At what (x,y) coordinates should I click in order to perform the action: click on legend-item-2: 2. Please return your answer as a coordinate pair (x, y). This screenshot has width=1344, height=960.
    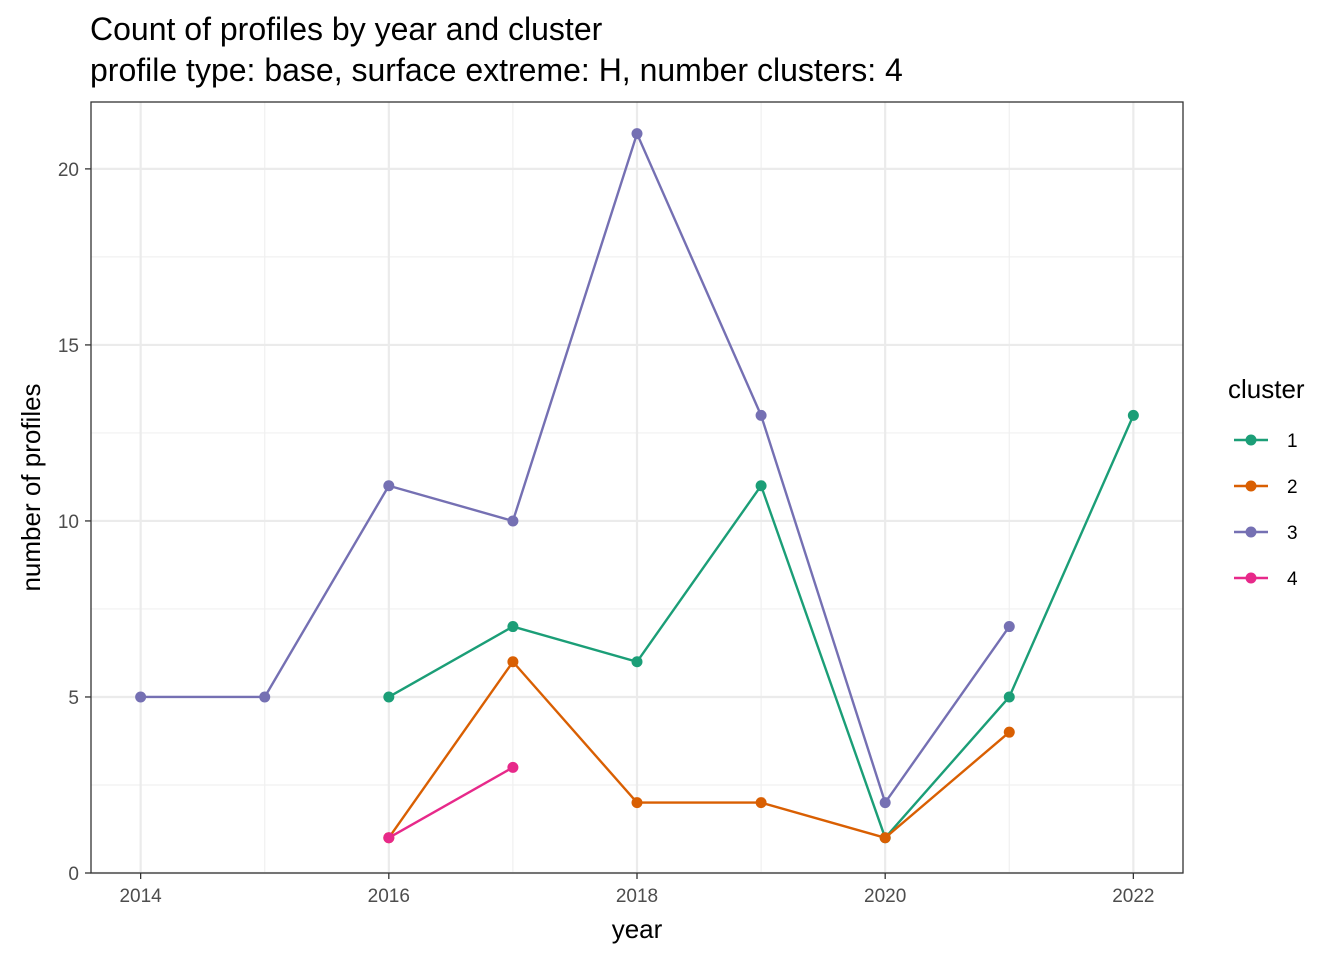
    Looking at the image, I should click on (1266, 487).